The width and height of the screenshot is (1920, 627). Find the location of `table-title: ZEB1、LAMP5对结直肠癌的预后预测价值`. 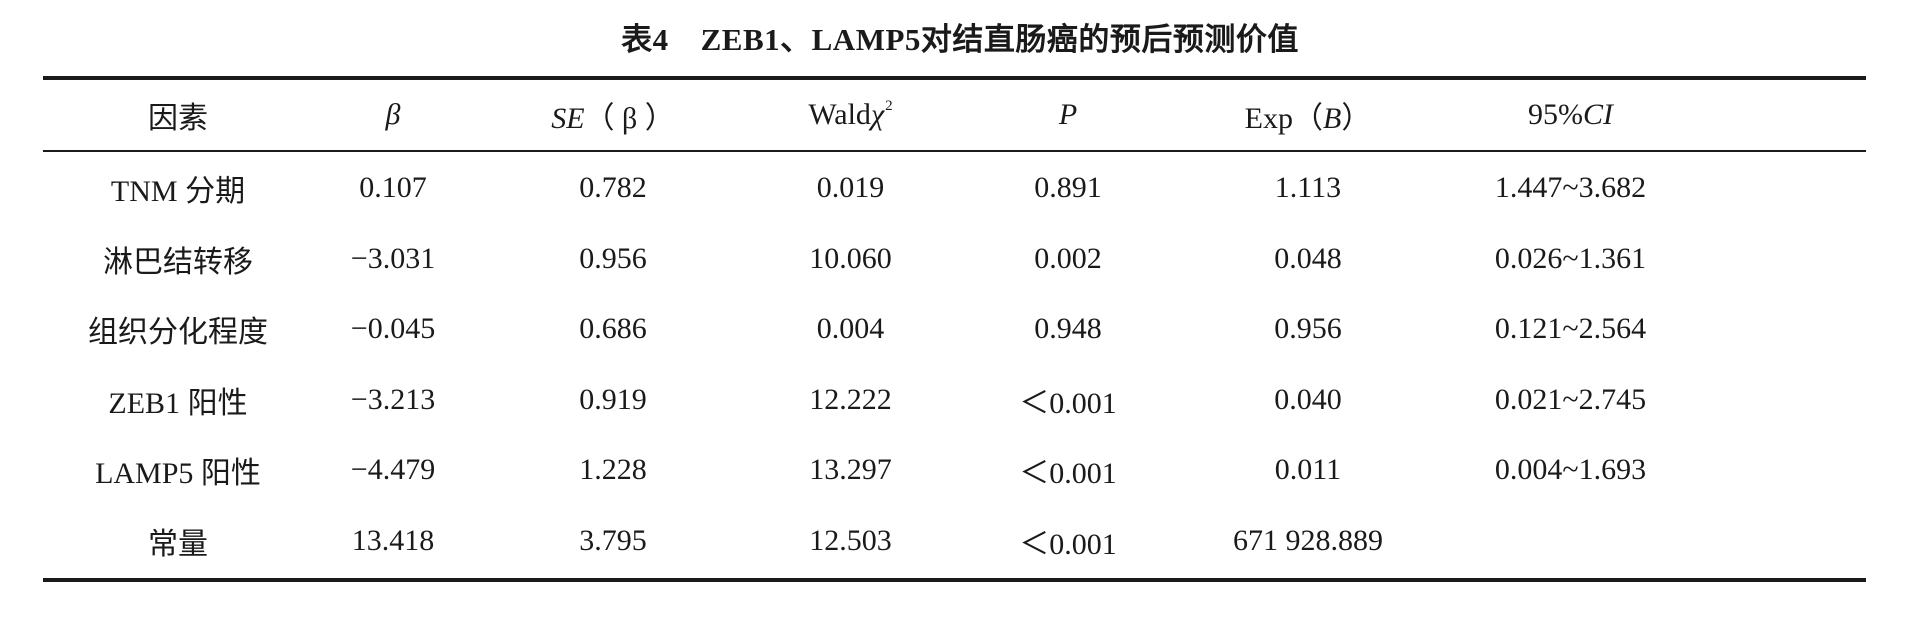

table-title: ZEB1、LAMP5对结直肠癌的预后预测价值 is located at coordinates (999, 39).